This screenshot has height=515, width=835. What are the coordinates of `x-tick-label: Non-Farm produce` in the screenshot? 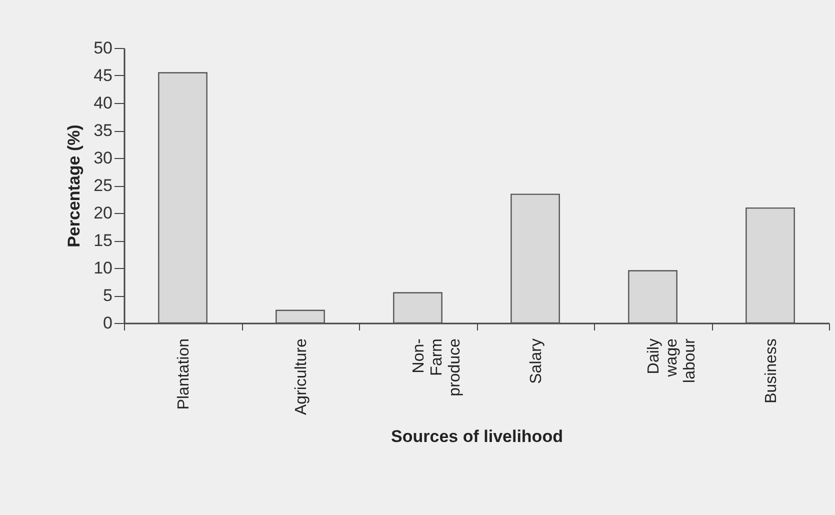 It's located at (437, 367).